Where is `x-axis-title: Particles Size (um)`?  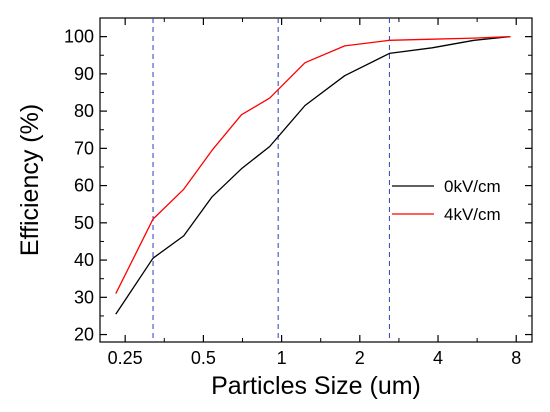 x-axis-title: Particles Size (um) is located at coordinates (316, 386).